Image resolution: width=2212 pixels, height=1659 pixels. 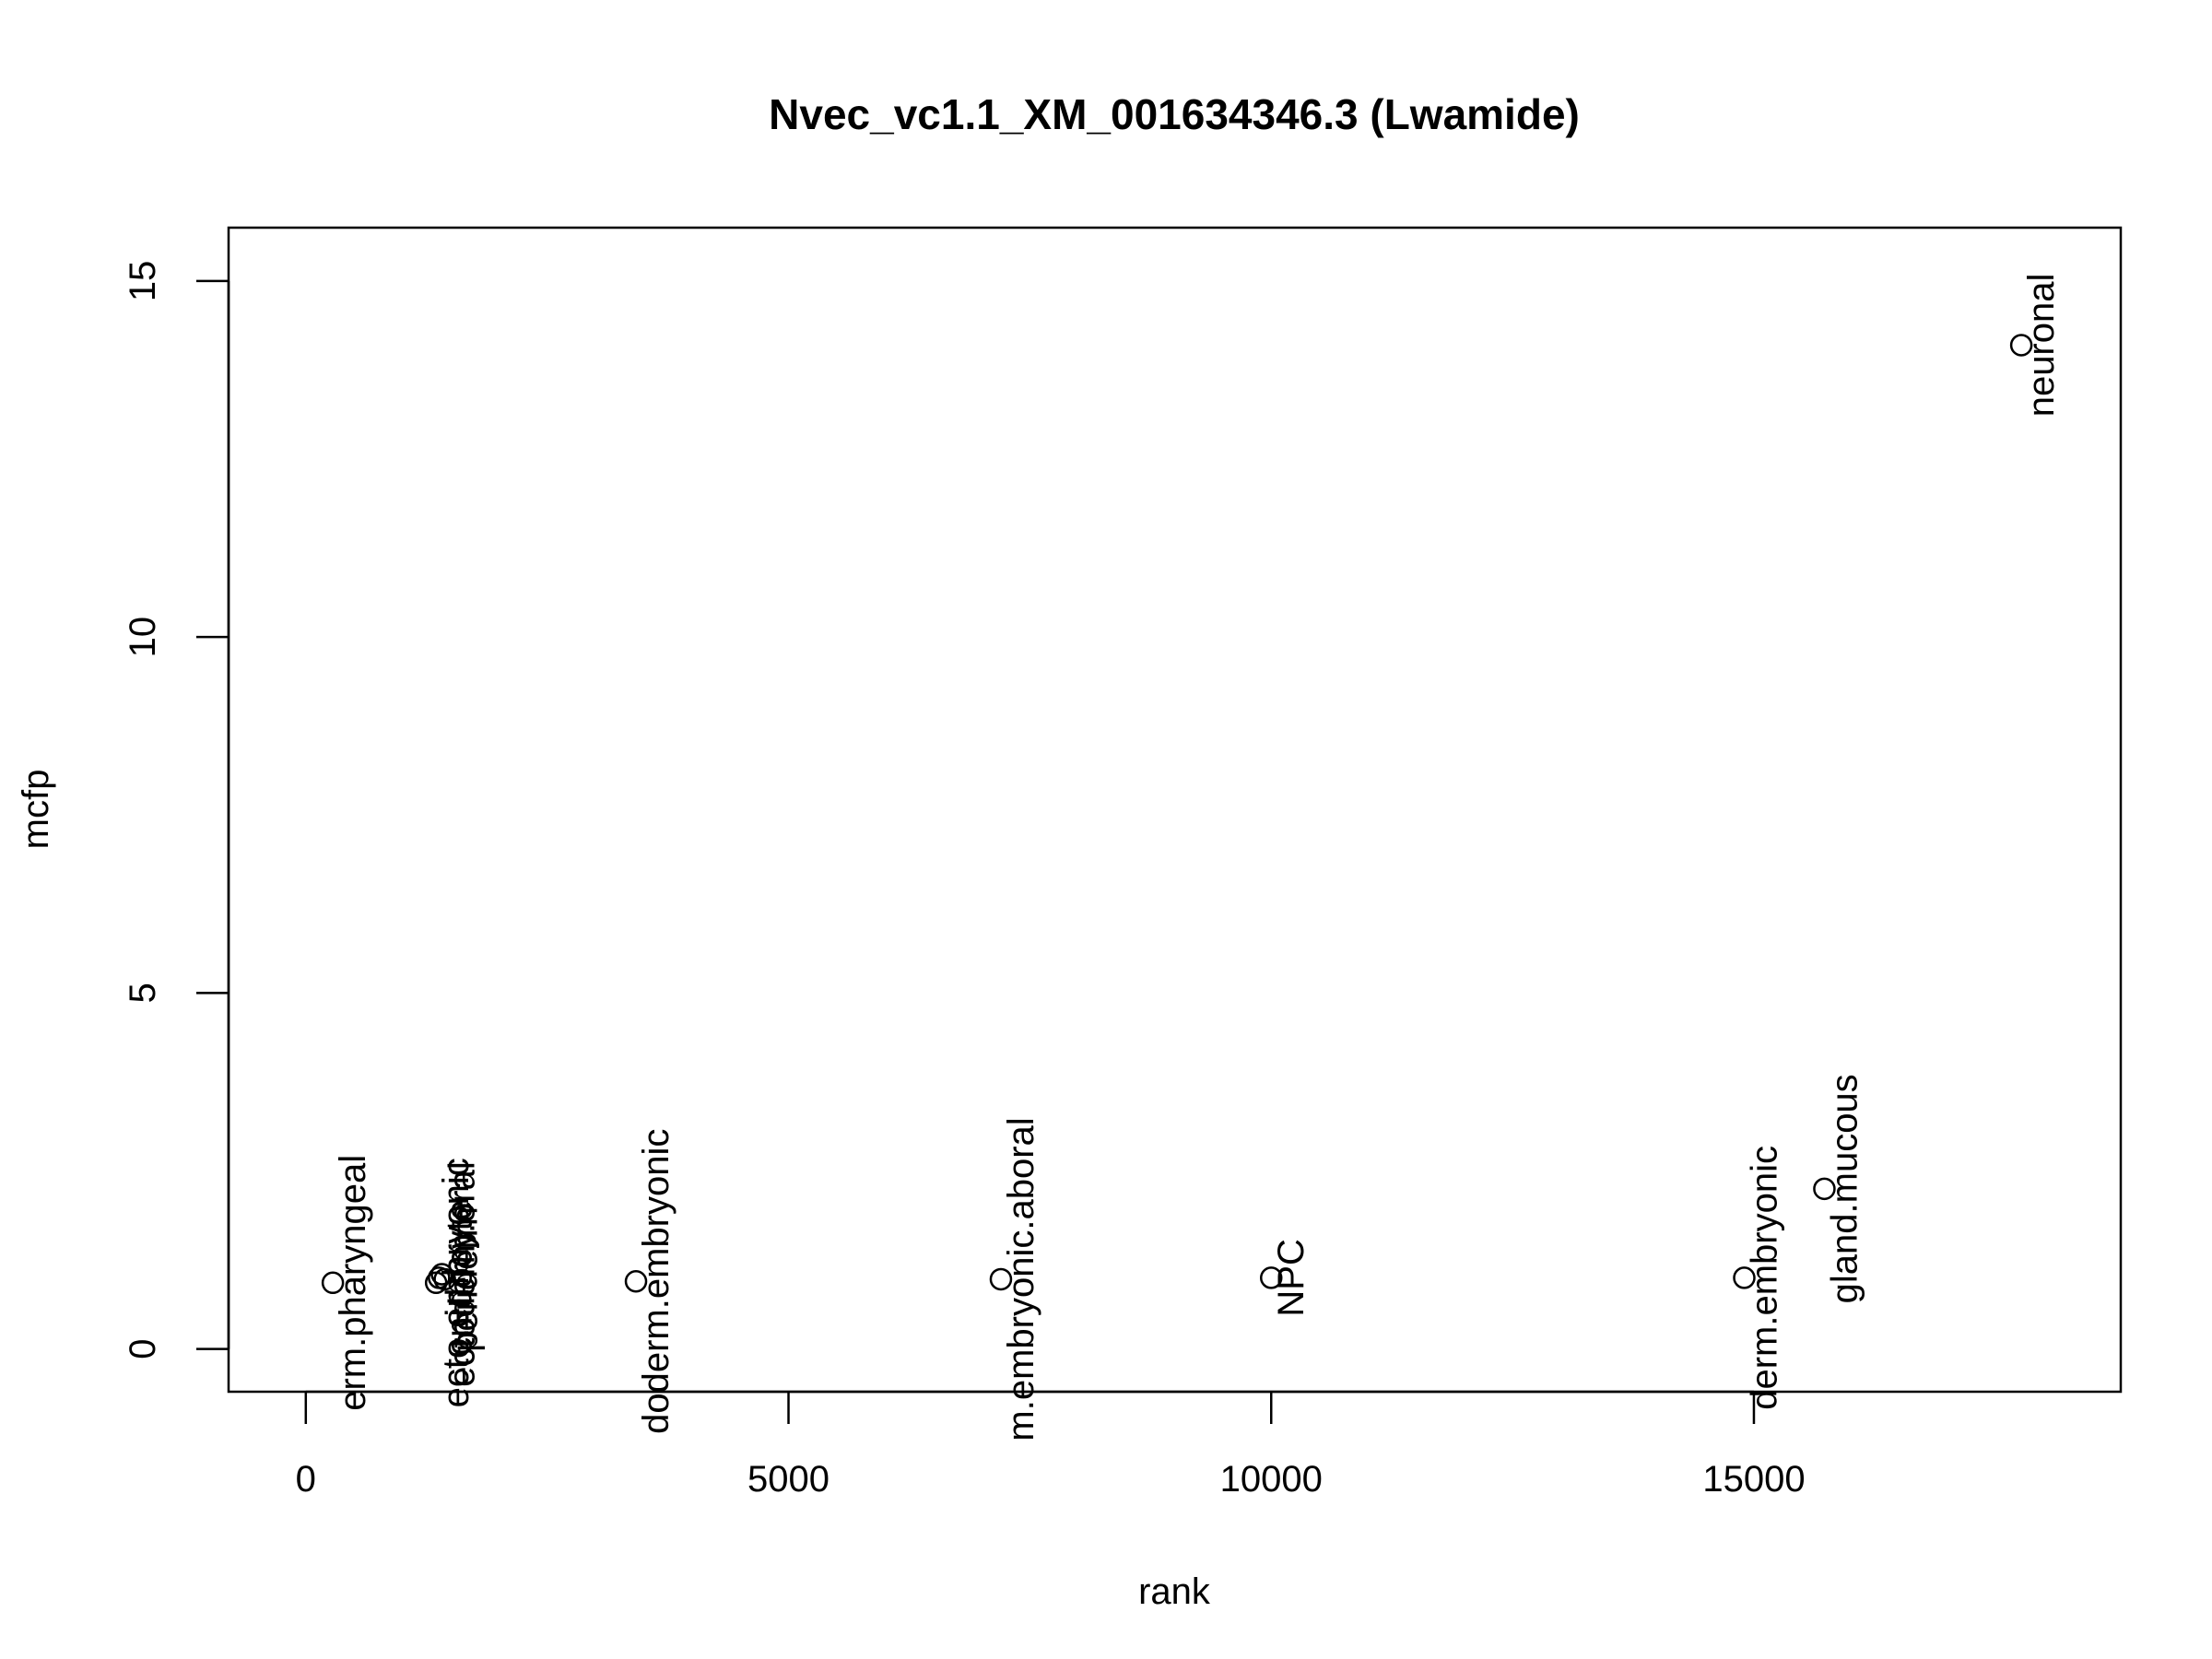 I want to click on point-label: doderm.embryonic, so click(x=656, y=1281).